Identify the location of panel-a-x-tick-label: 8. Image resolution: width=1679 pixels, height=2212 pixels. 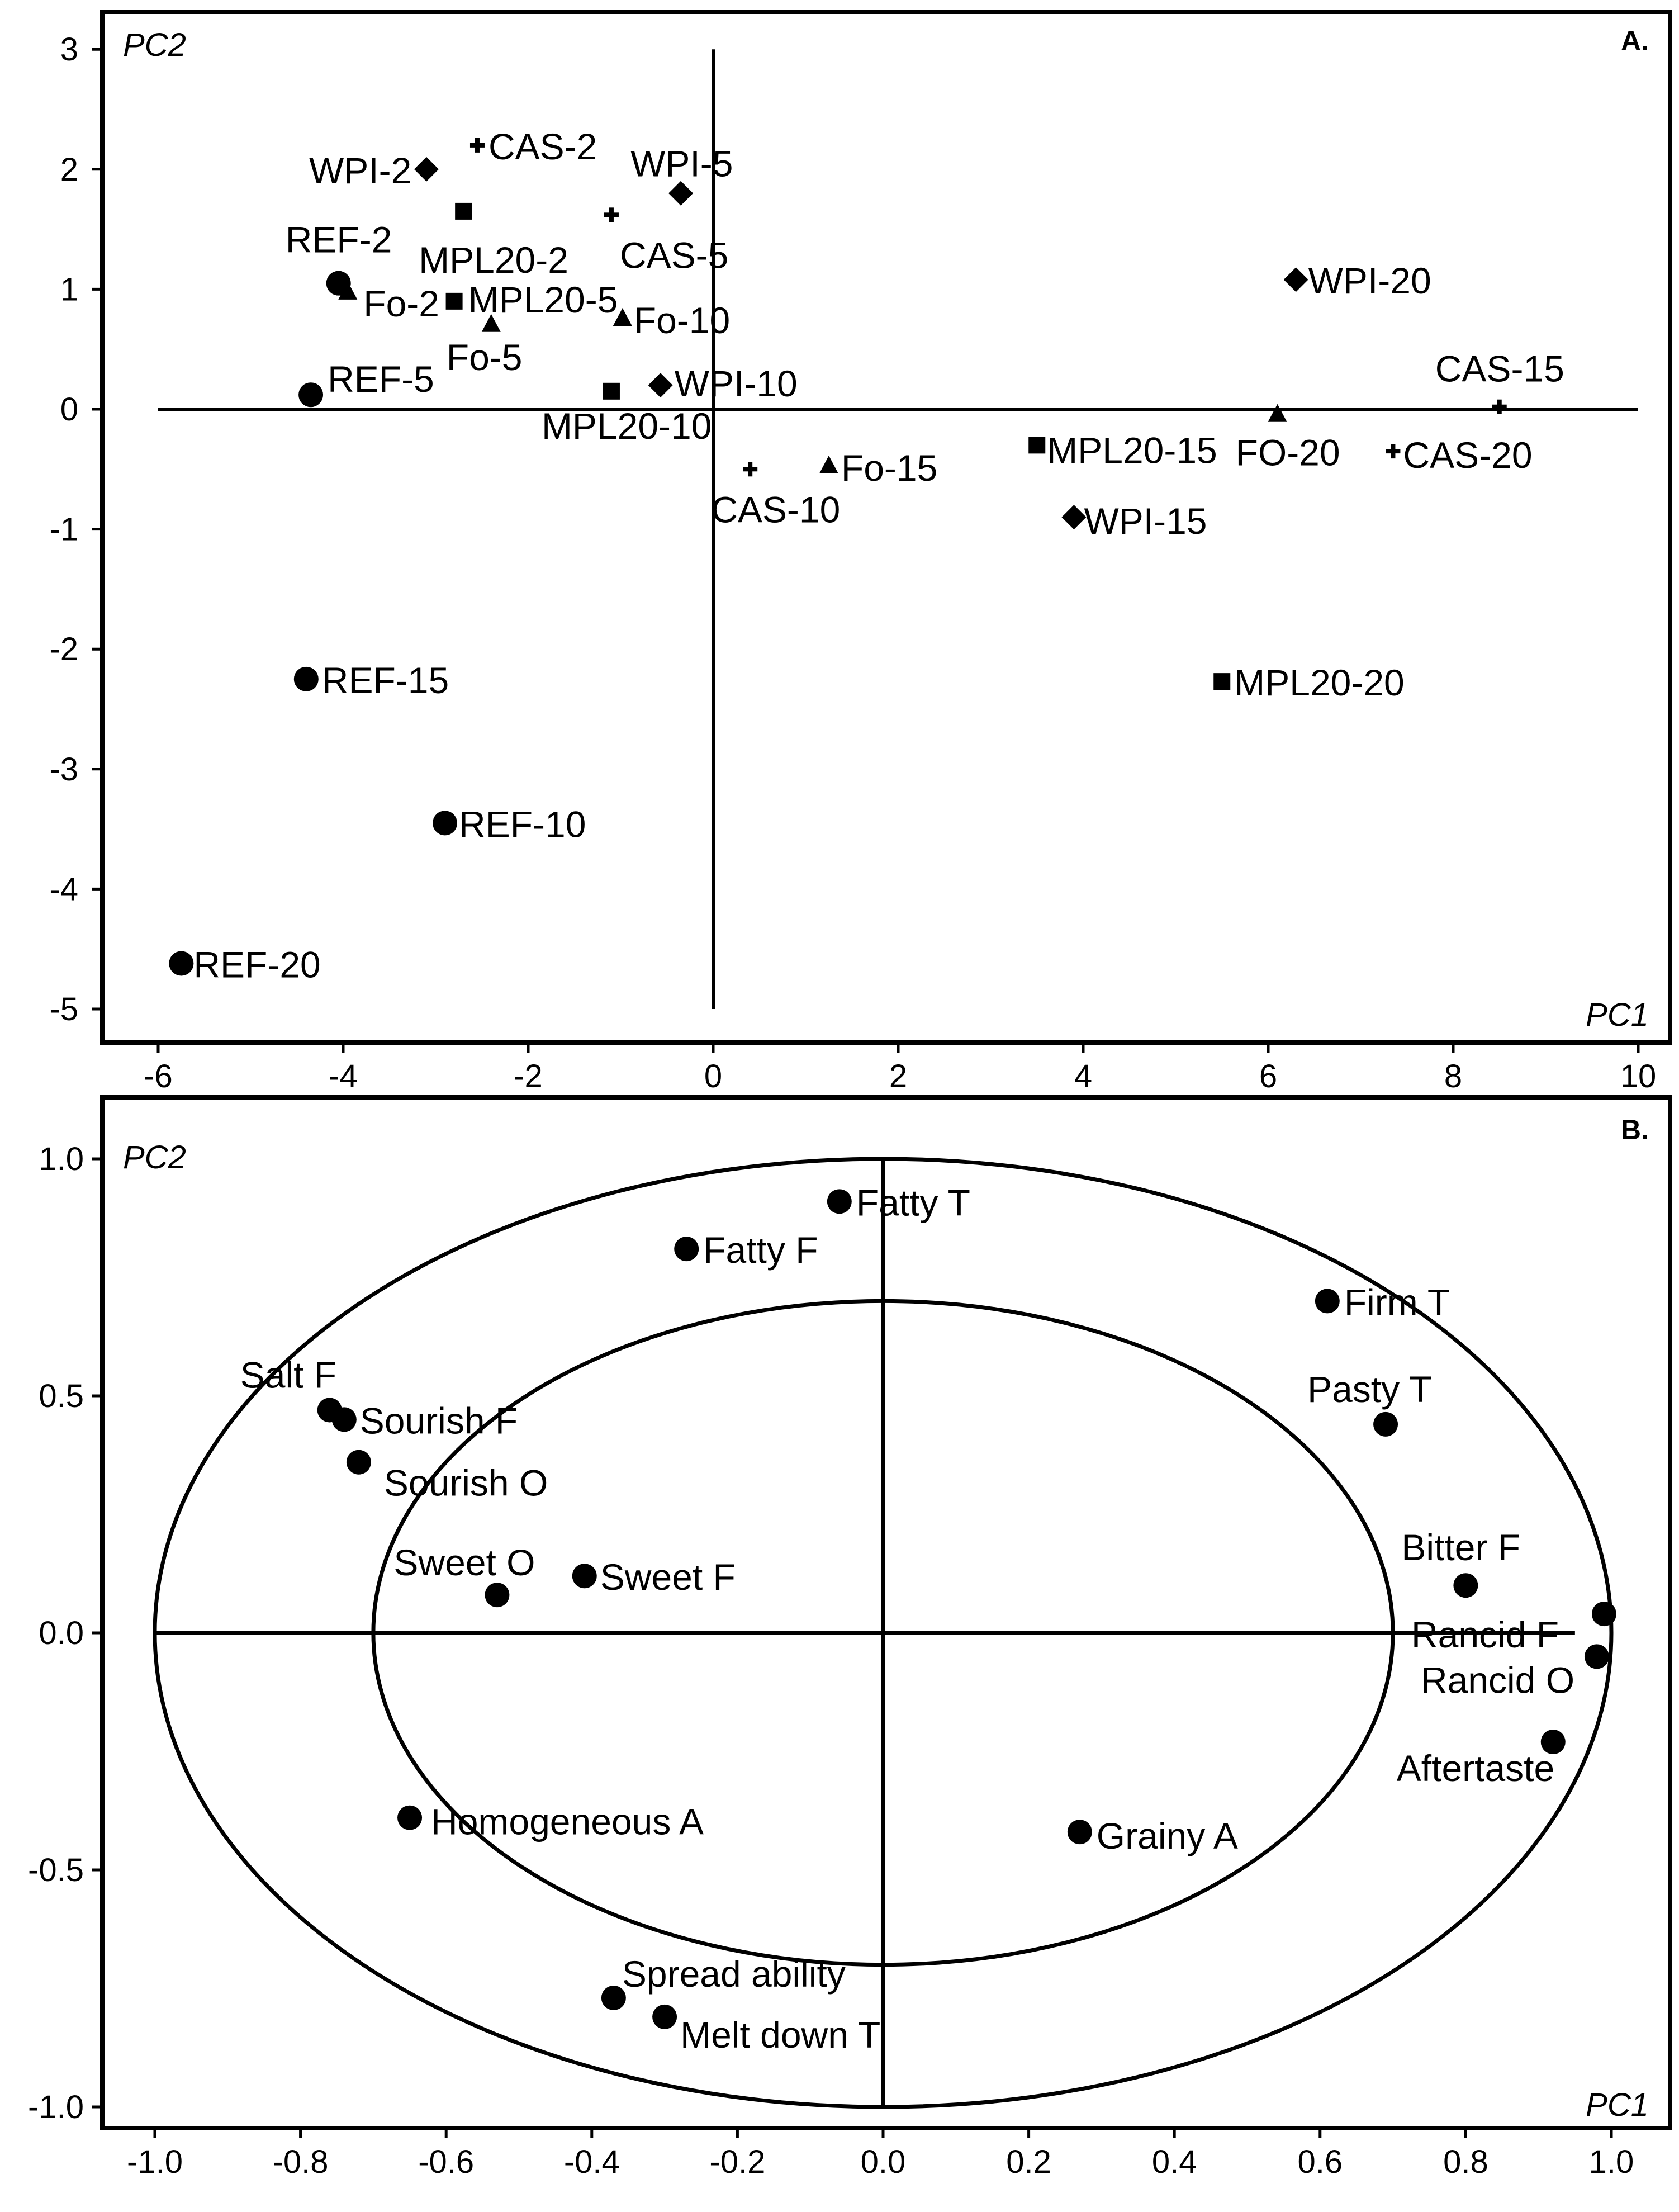
(1453, 1076).